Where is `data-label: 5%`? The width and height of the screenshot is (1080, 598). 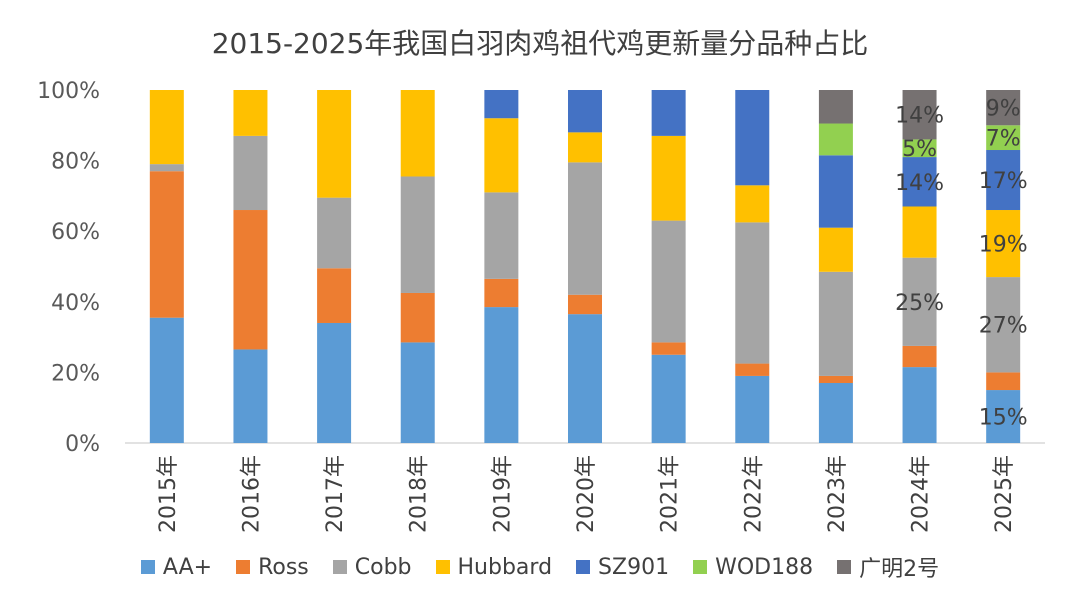 data-label: 5% is located at coordinates (919, 149).